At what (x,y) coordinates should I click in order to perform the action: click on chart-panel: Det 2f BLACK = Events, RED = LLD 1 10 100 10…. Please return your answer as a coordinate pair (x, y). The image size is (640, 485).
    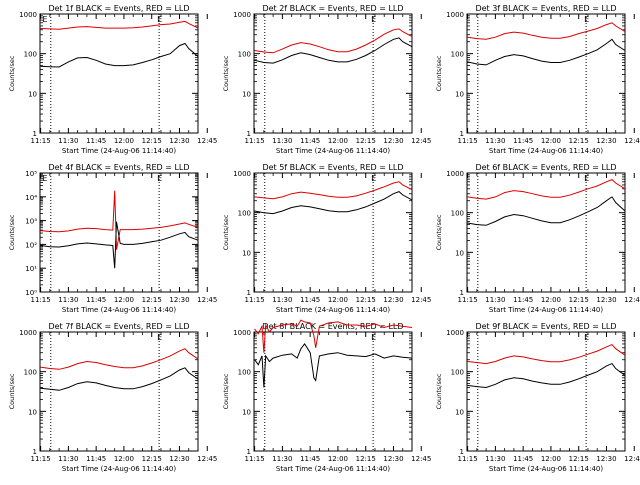
    Looking at the image, I should click on (326, 79).